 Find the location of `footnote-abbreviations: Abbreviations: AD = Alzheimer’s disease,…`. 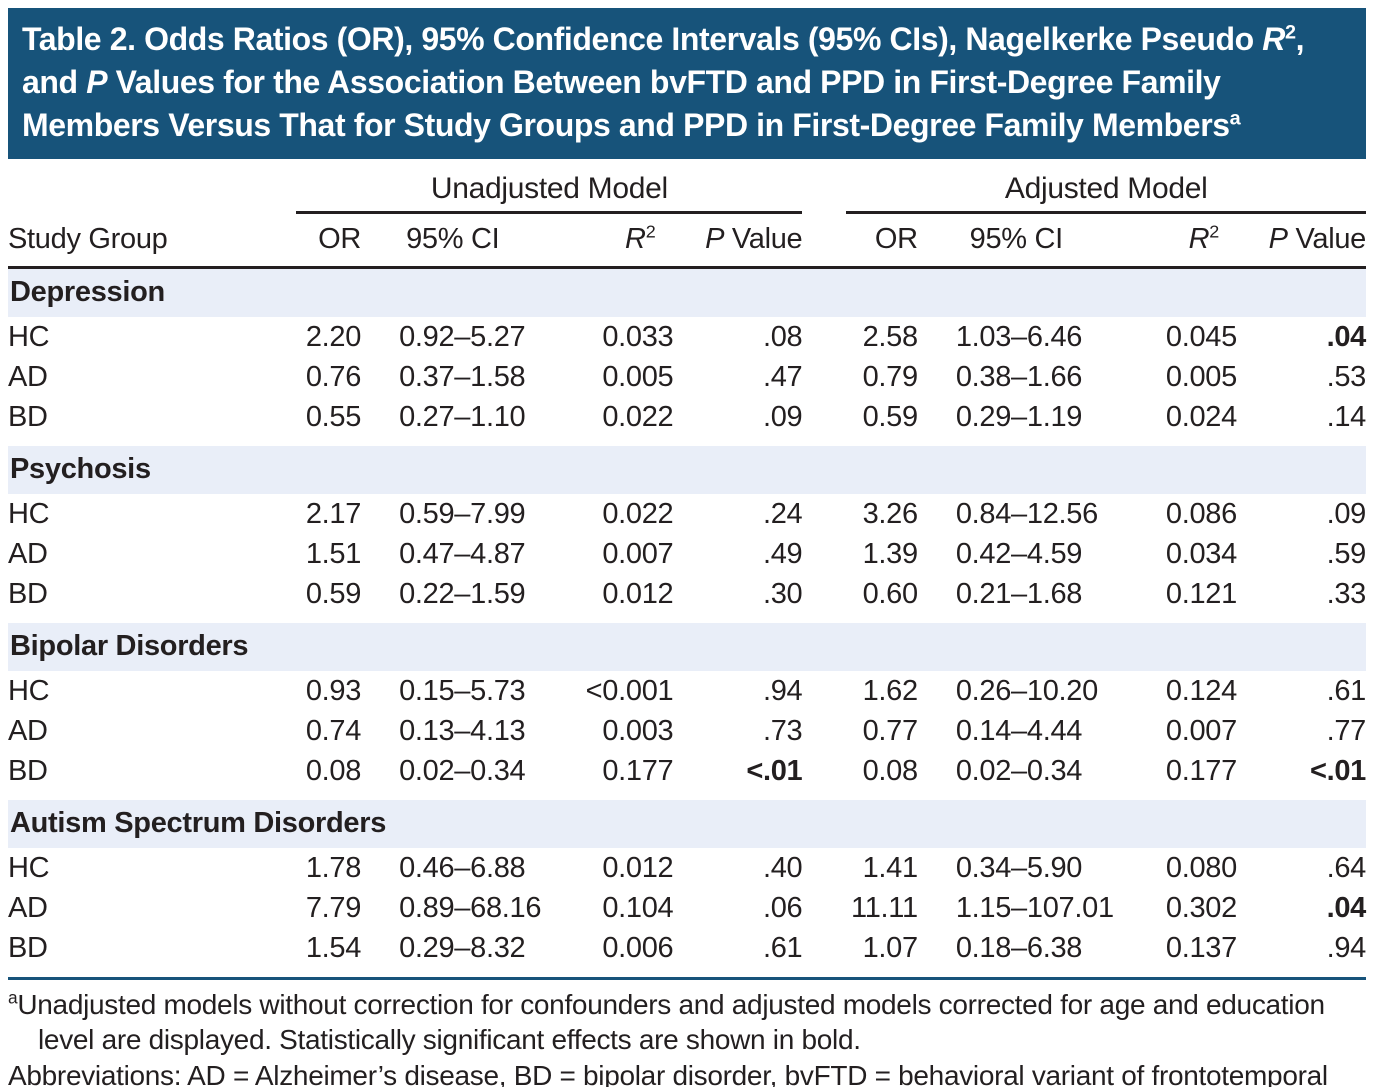

footnote-abbreviations: Abbreviations: AD = Alzheimer’s disease,… is located at coordinates (687, 1072).